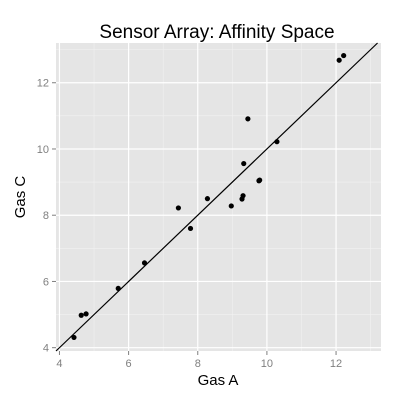  Describe the element at coordinates (267, 364) in the screenshot. I see `x-tick-label-3: 10` at that location.